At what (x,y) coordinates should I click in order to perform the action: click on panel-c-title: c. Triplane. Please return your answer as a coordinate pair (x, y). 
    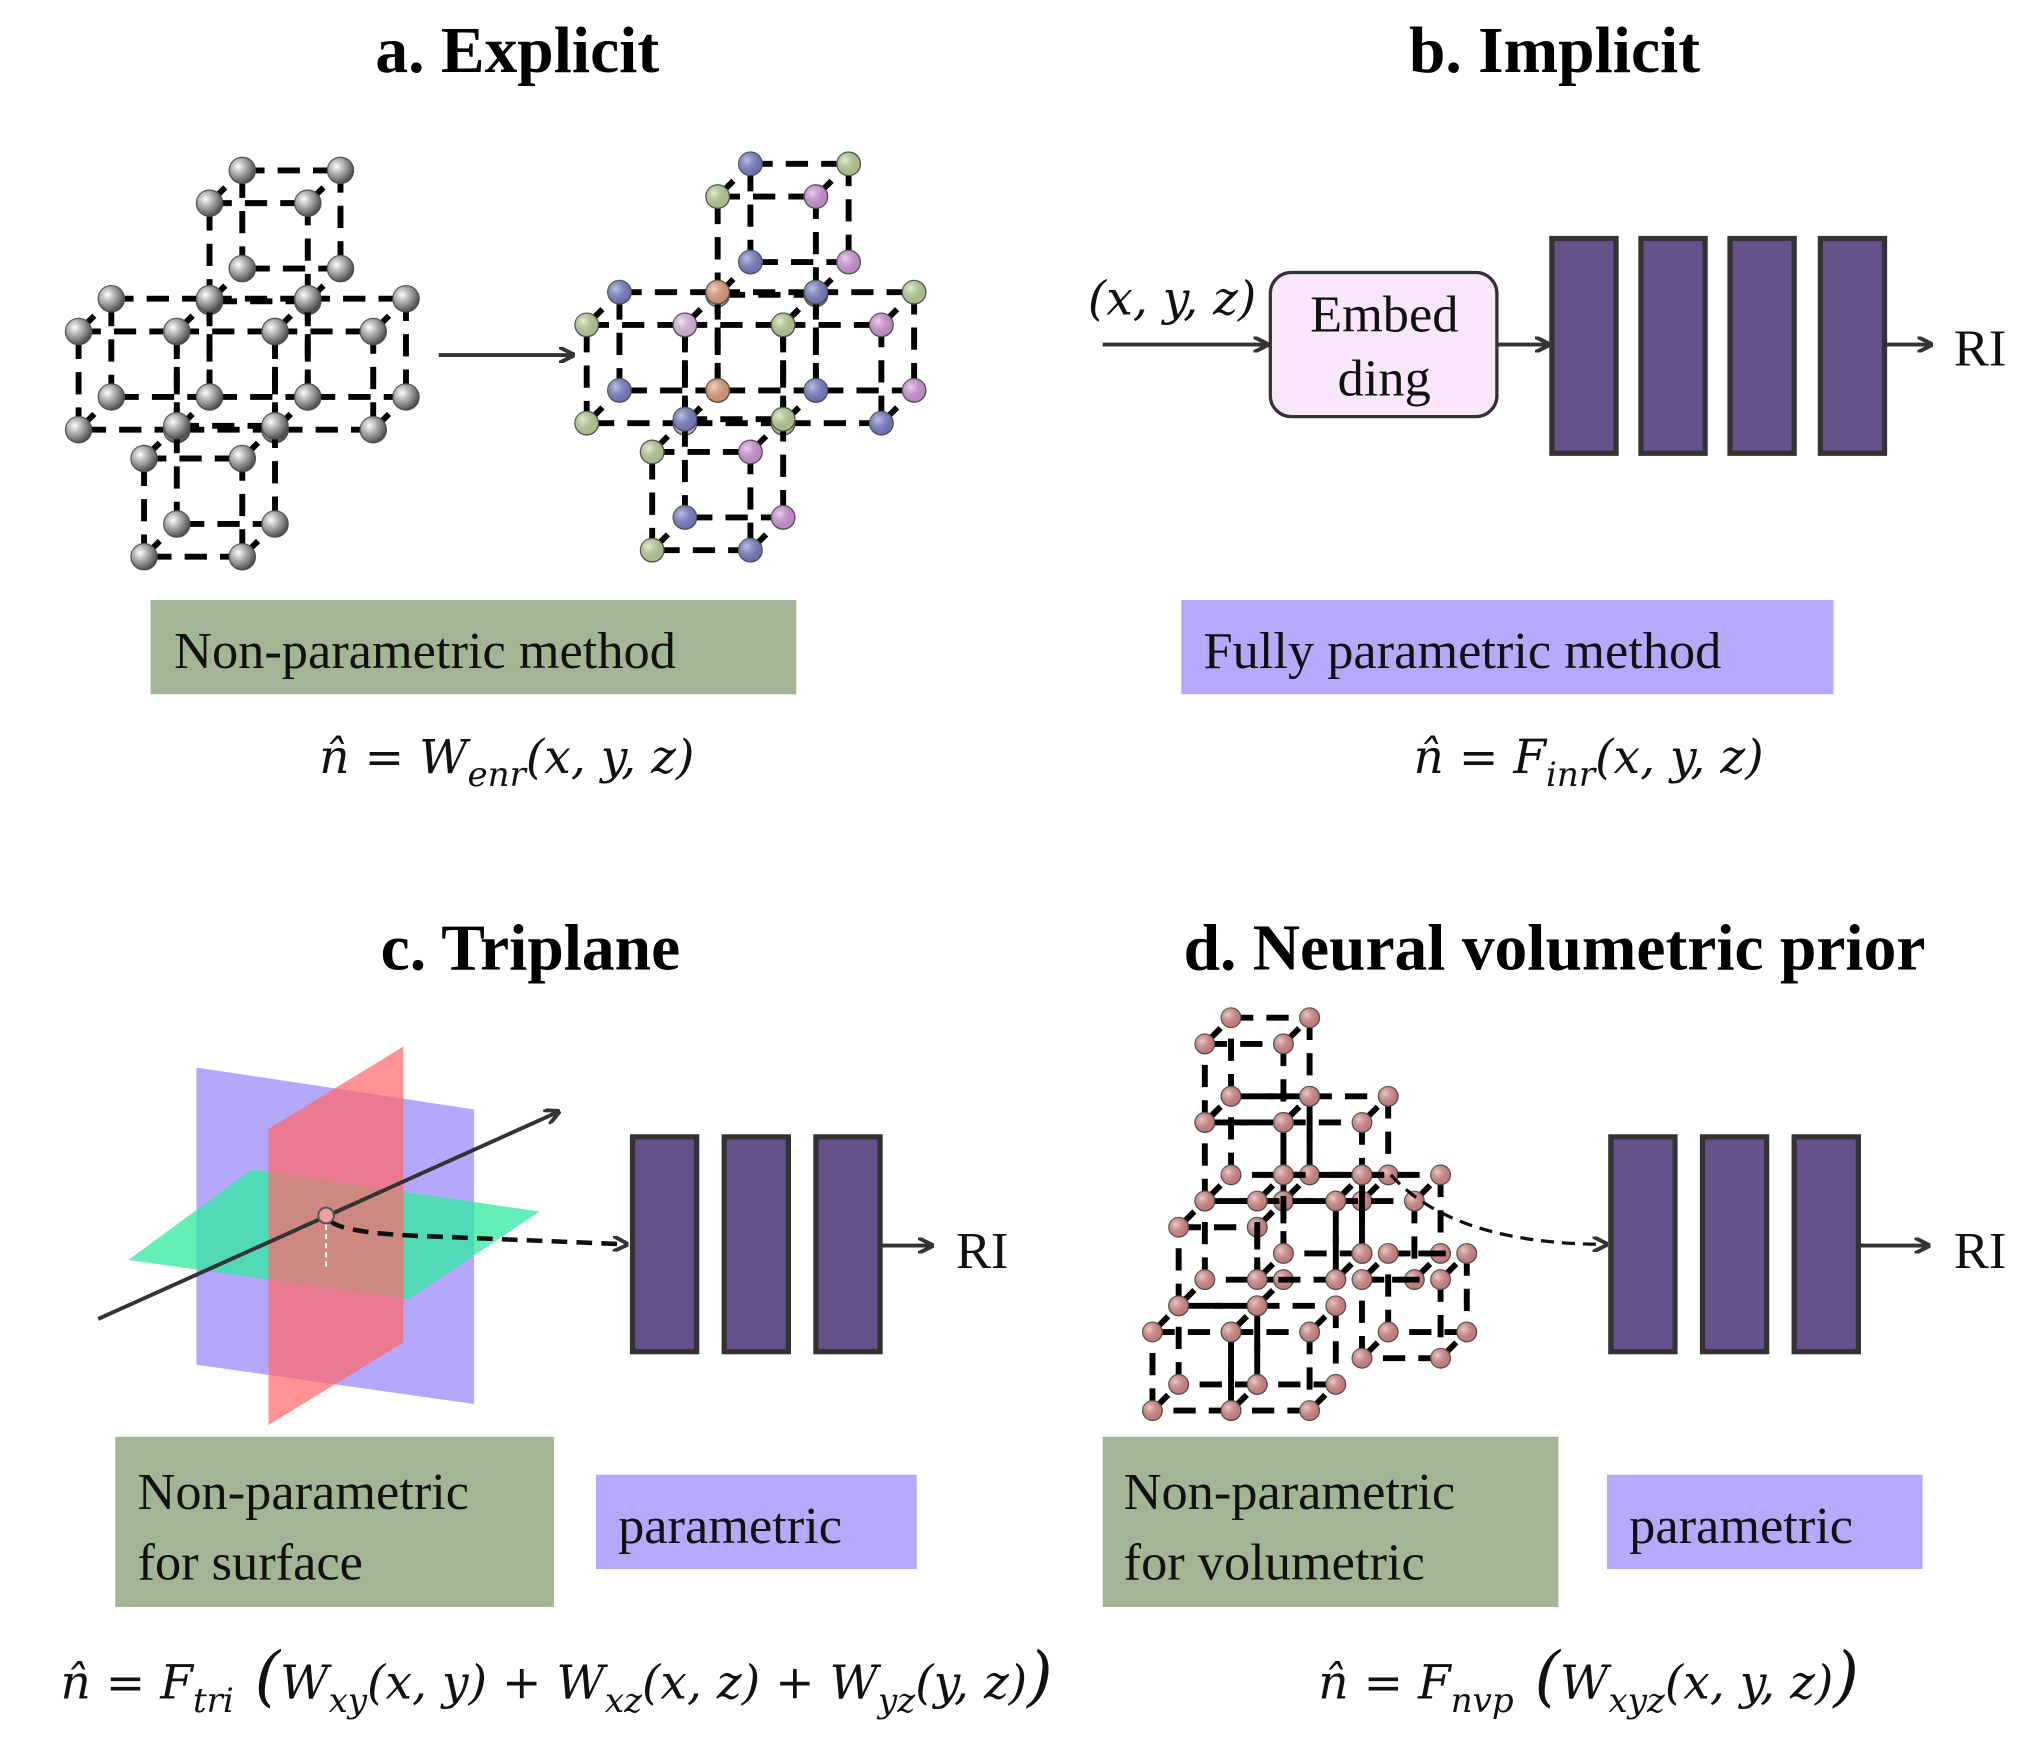
    Looking at the image, I should click on (530, 948).